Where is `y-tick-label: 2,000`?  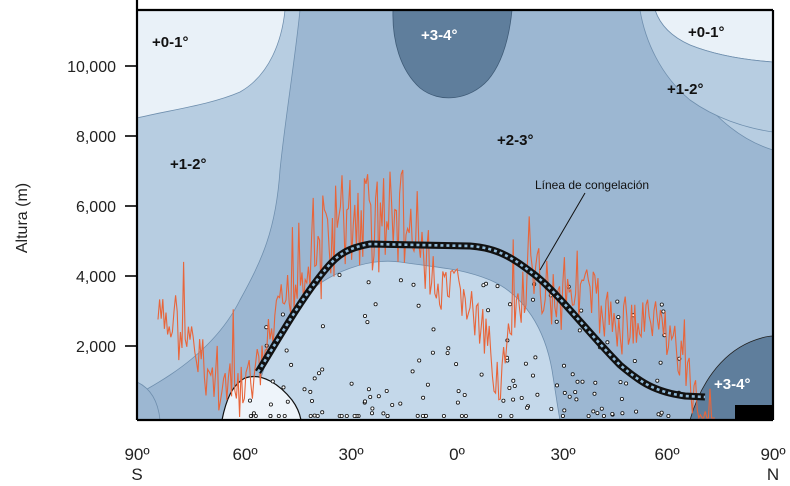 y-tick-label: 2,000 is located at coordinates (96, 347).